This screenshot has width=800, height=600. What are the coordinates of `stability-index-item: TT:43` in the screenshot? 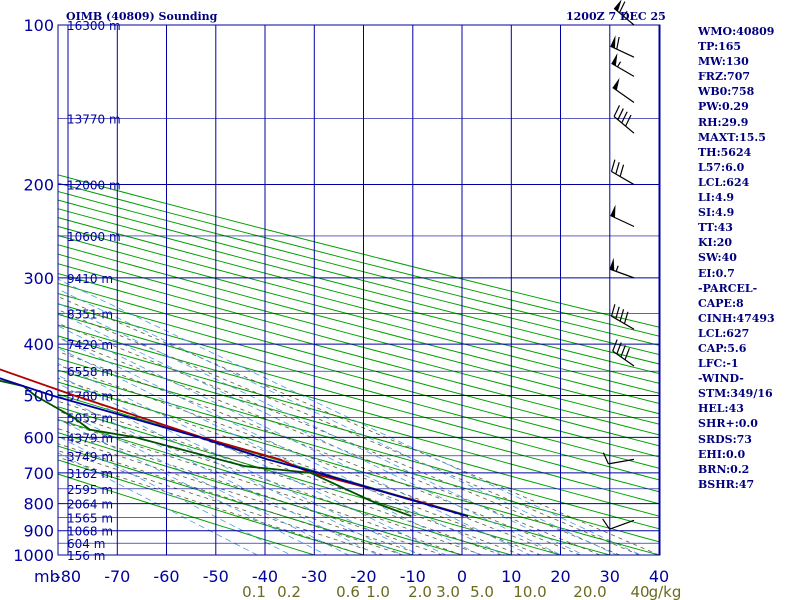 It's located at (715, 228).